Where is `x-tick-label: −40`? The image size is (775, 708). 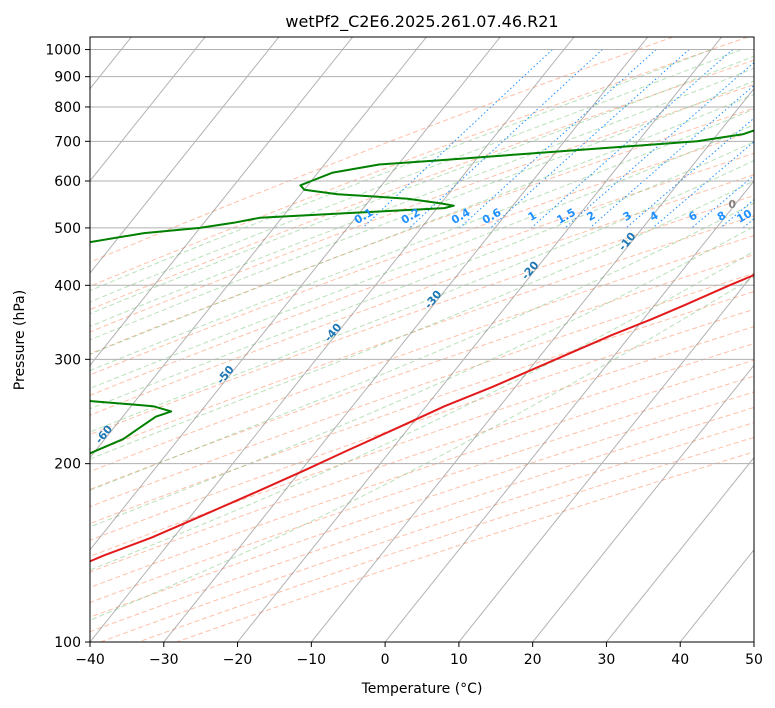 x-tick-label: −40 is located at coordinates (90, 660).